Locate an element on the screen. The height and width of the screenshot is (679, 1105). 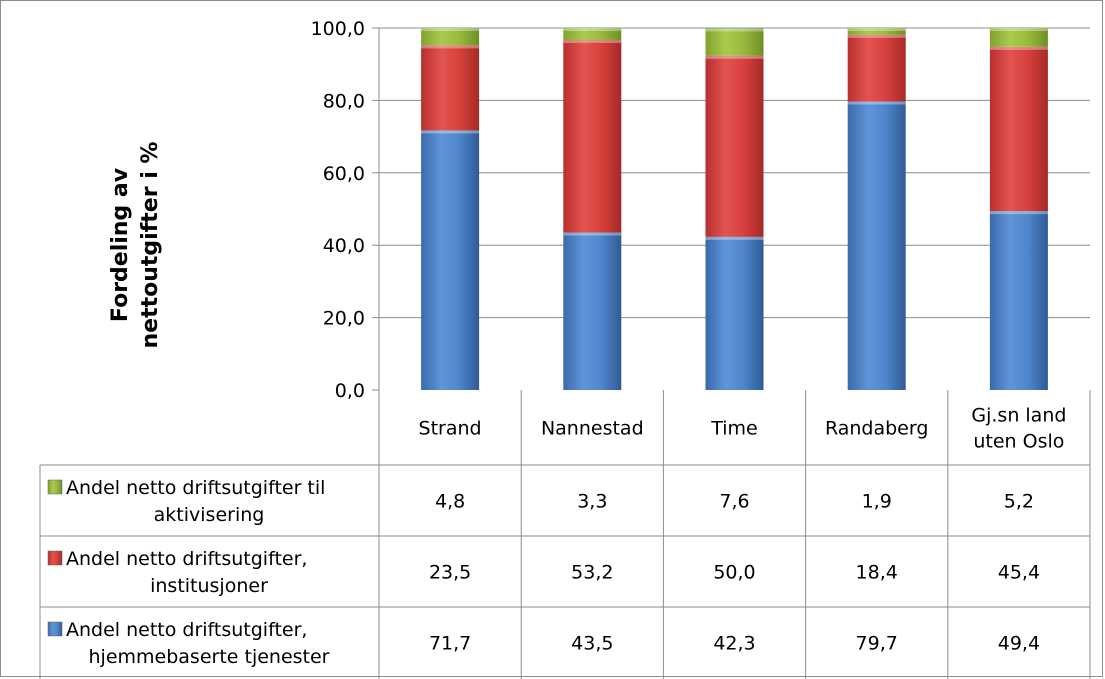
legend-label: Andel netto driftsutgifter til is located at coordinates (195, 488).